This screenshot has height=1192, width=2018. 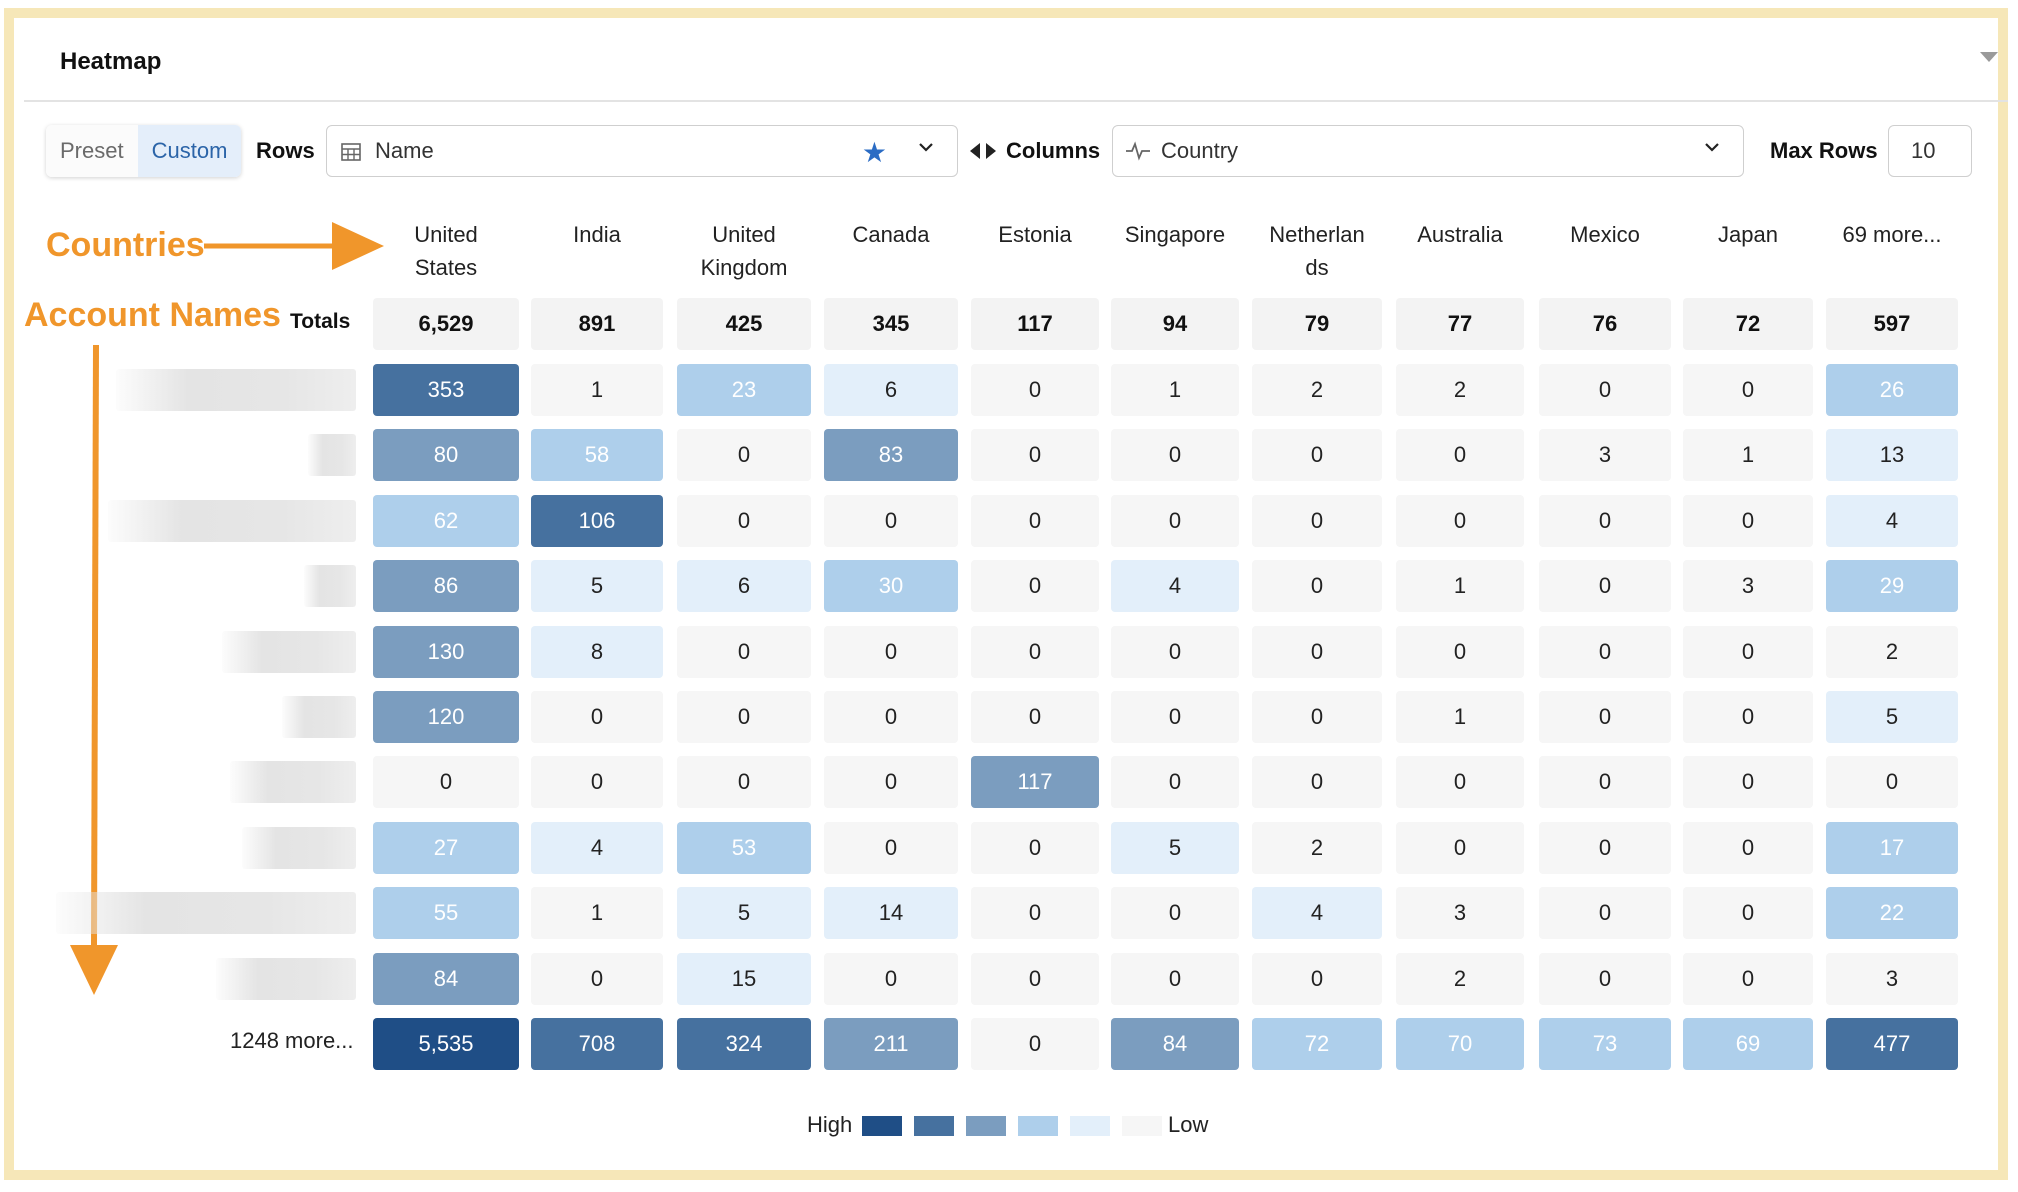 I want to click on heatmap-cell: 13, so click(x=1892, y=455).